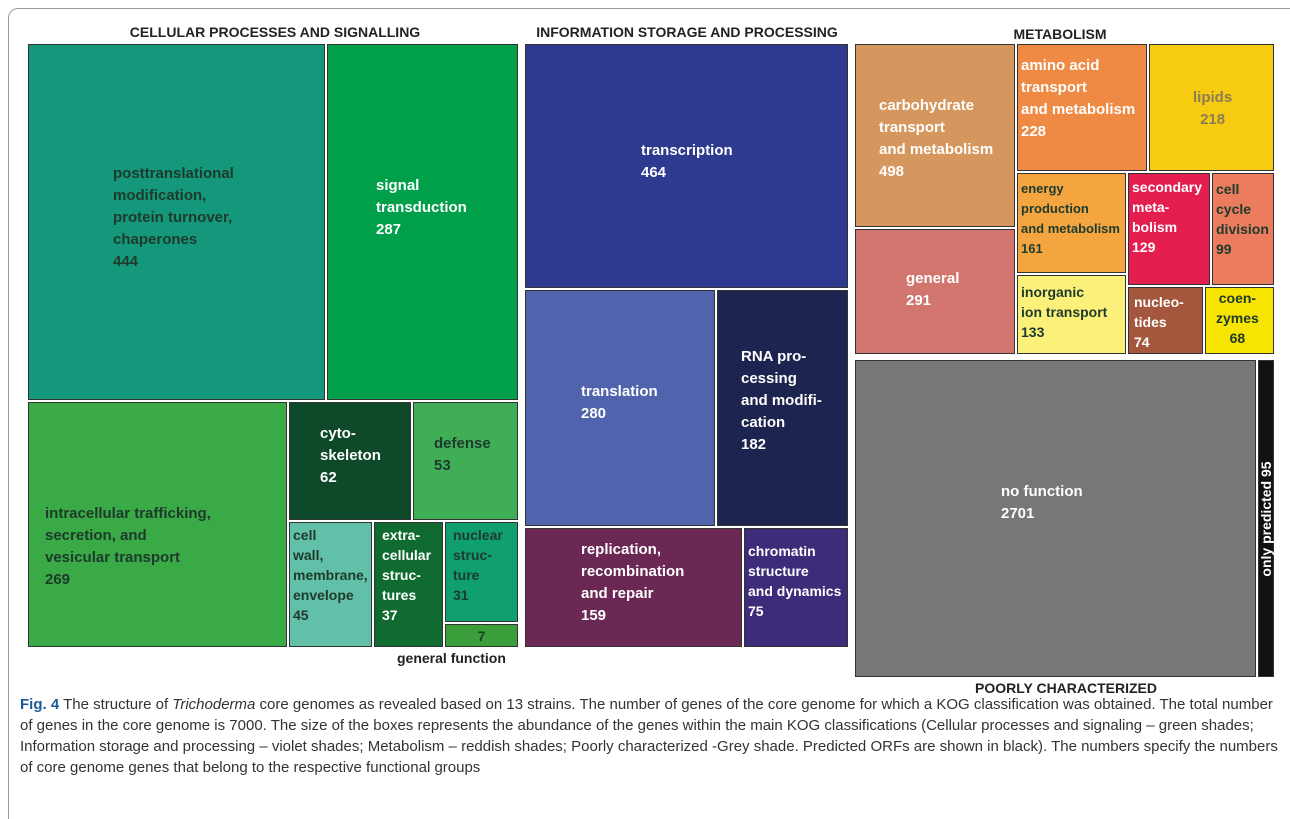 This screenshot has width=1290, height=819. What do you see at coordinates (1018, 513) in the screenshot?
I see `box-value: 2701` at bounding box center [1018, 513].